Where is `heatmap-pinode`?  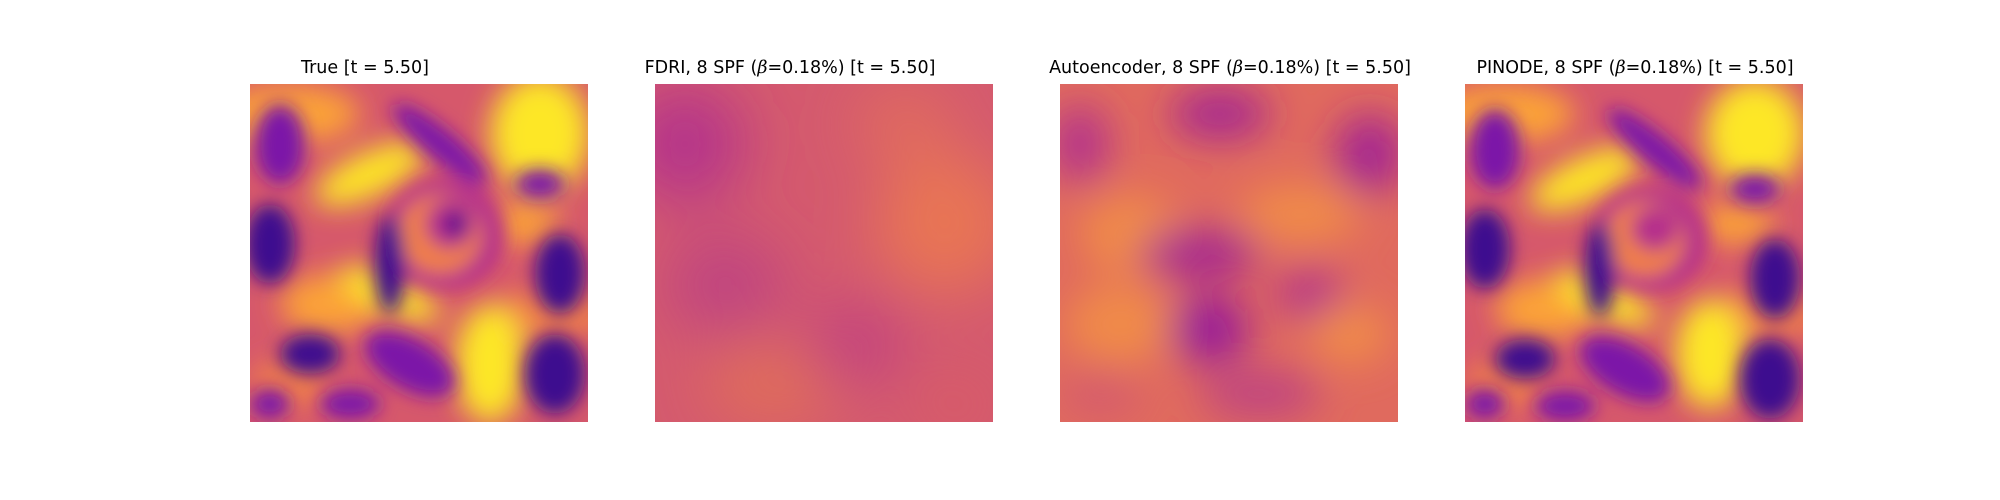
heatmap-pinode is located at coordinates (1634, 253).